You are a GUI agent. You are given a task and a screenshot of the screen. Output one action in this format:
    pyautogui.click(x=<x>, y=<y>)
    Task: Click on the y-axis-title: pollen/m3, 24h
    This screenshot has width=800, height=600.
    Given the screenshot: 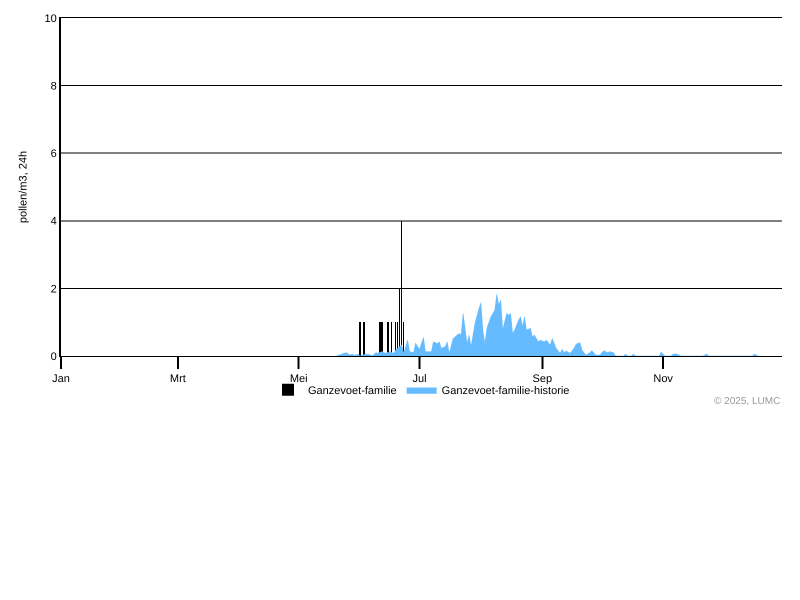 What is the action you would take?
    pyautogui.click(x=24, y=187)
    